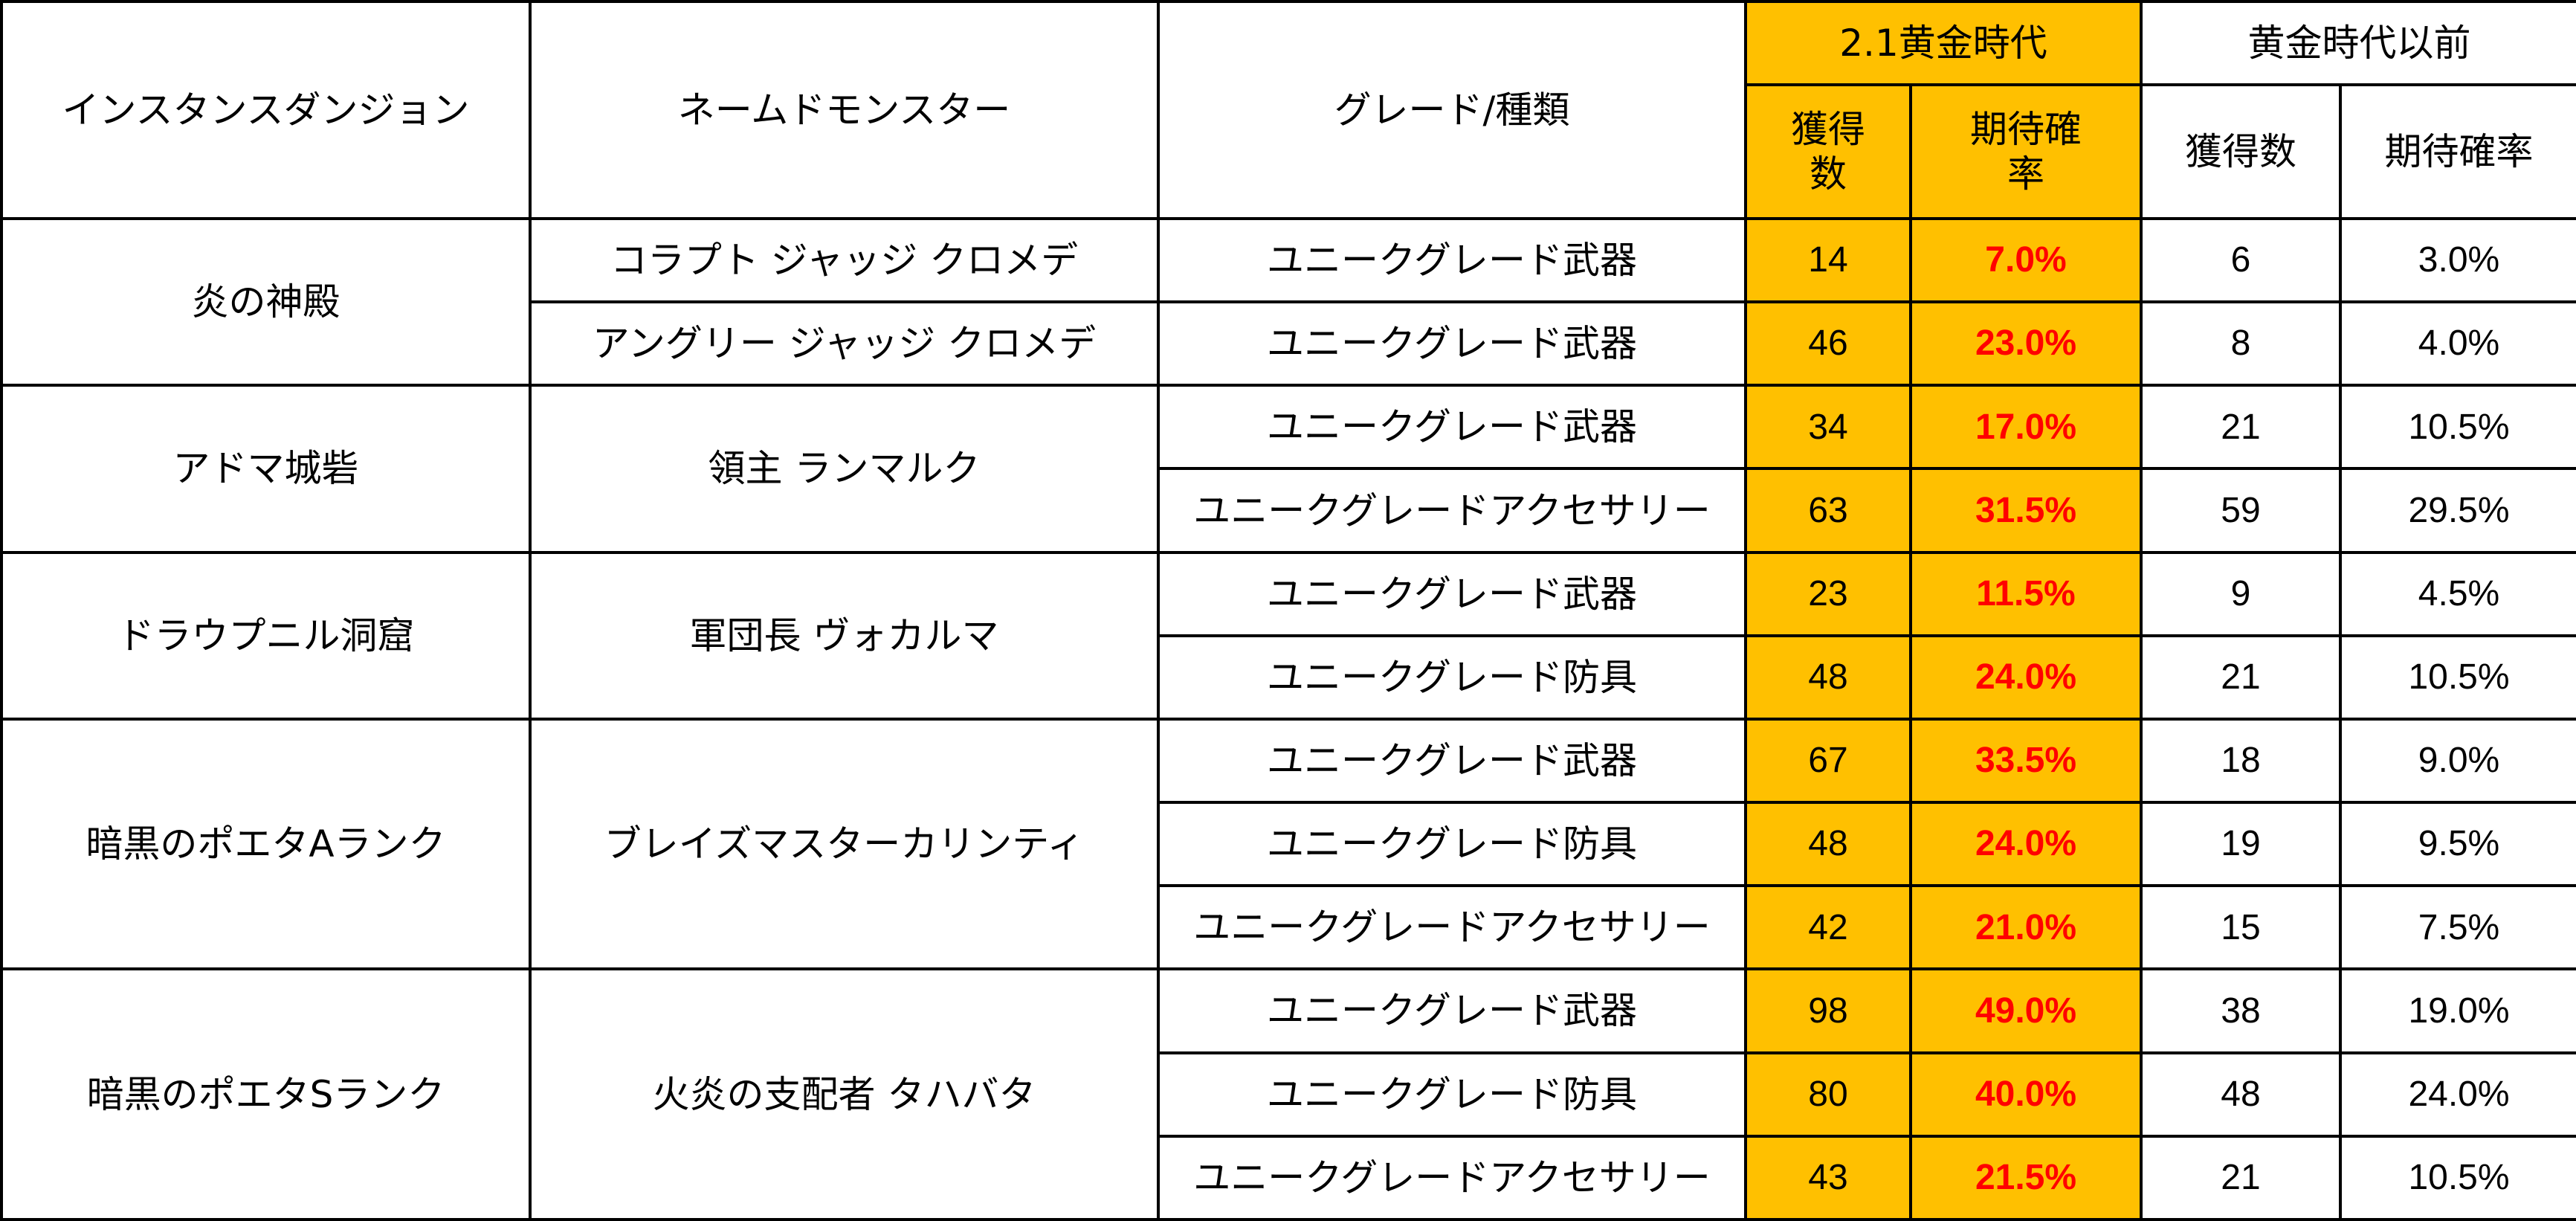  Describe the element at coordinates (2026, 1010) in the screenshot. I see `golden-rate-cell: 49.0%` at that location.